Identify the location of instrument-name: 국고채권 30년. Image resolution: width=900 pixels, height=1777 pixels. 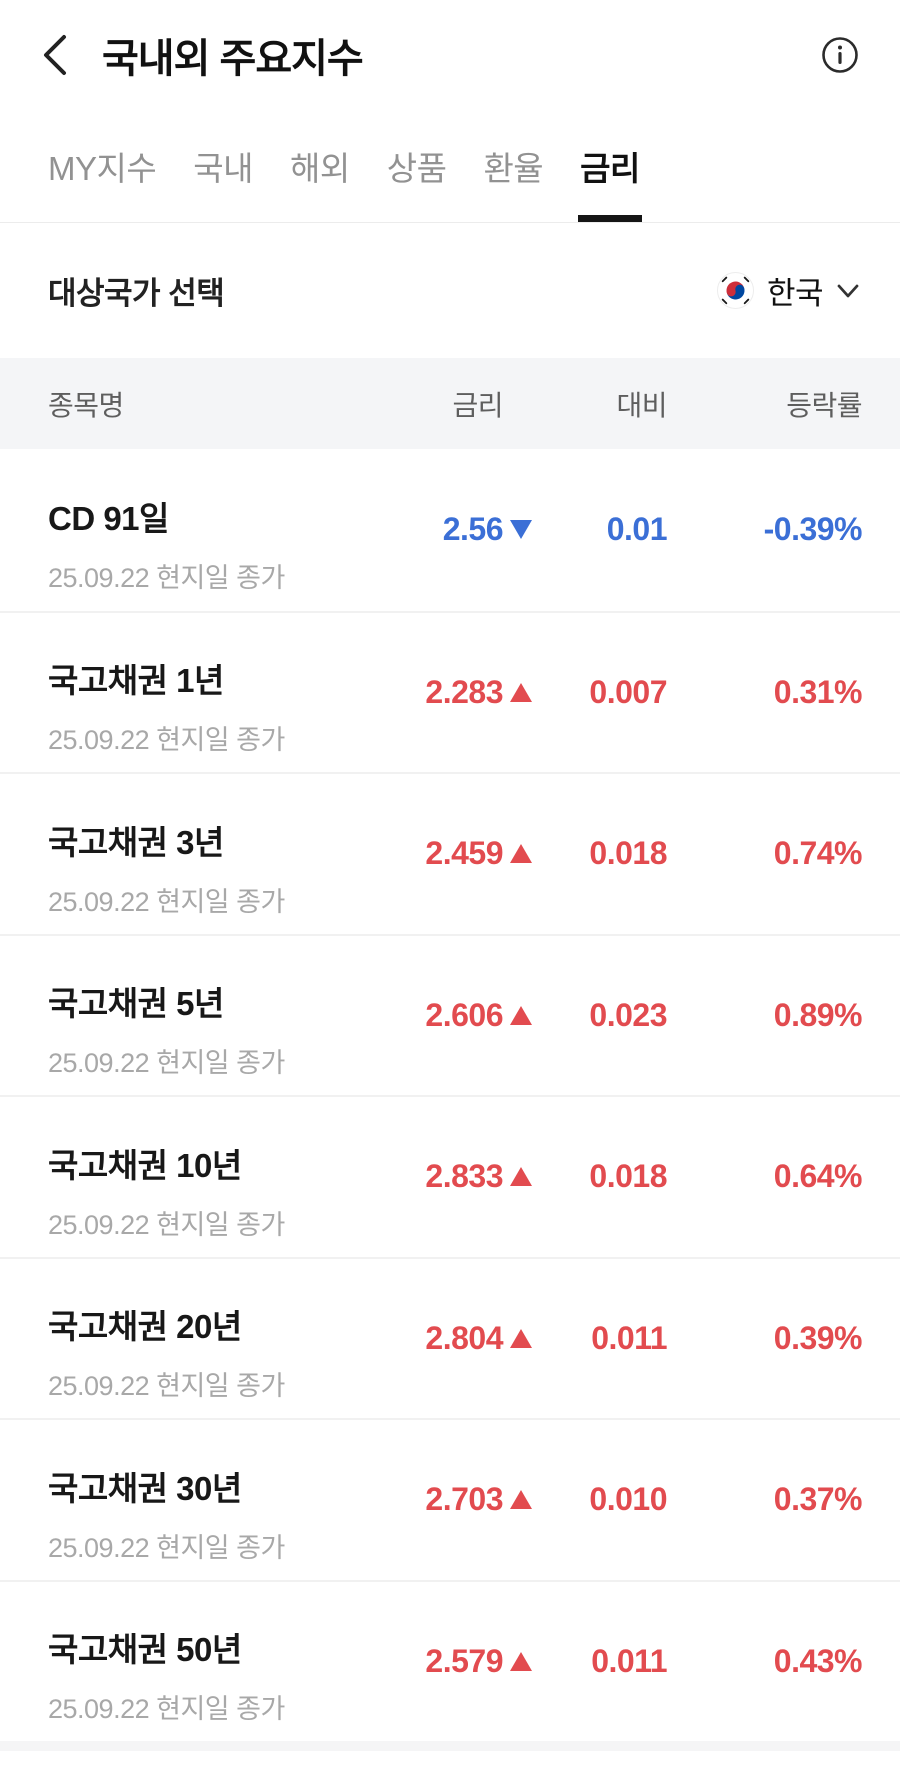
(145, 1488).